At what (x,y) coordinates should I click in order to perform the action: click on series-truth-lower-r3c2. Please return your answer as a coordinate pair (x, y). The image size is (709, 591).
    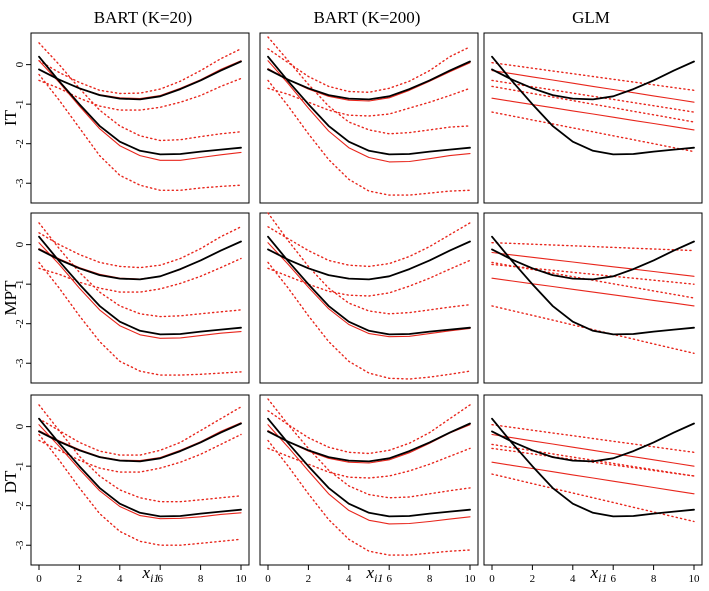
    Looking at the image, I should click on (369, 467).